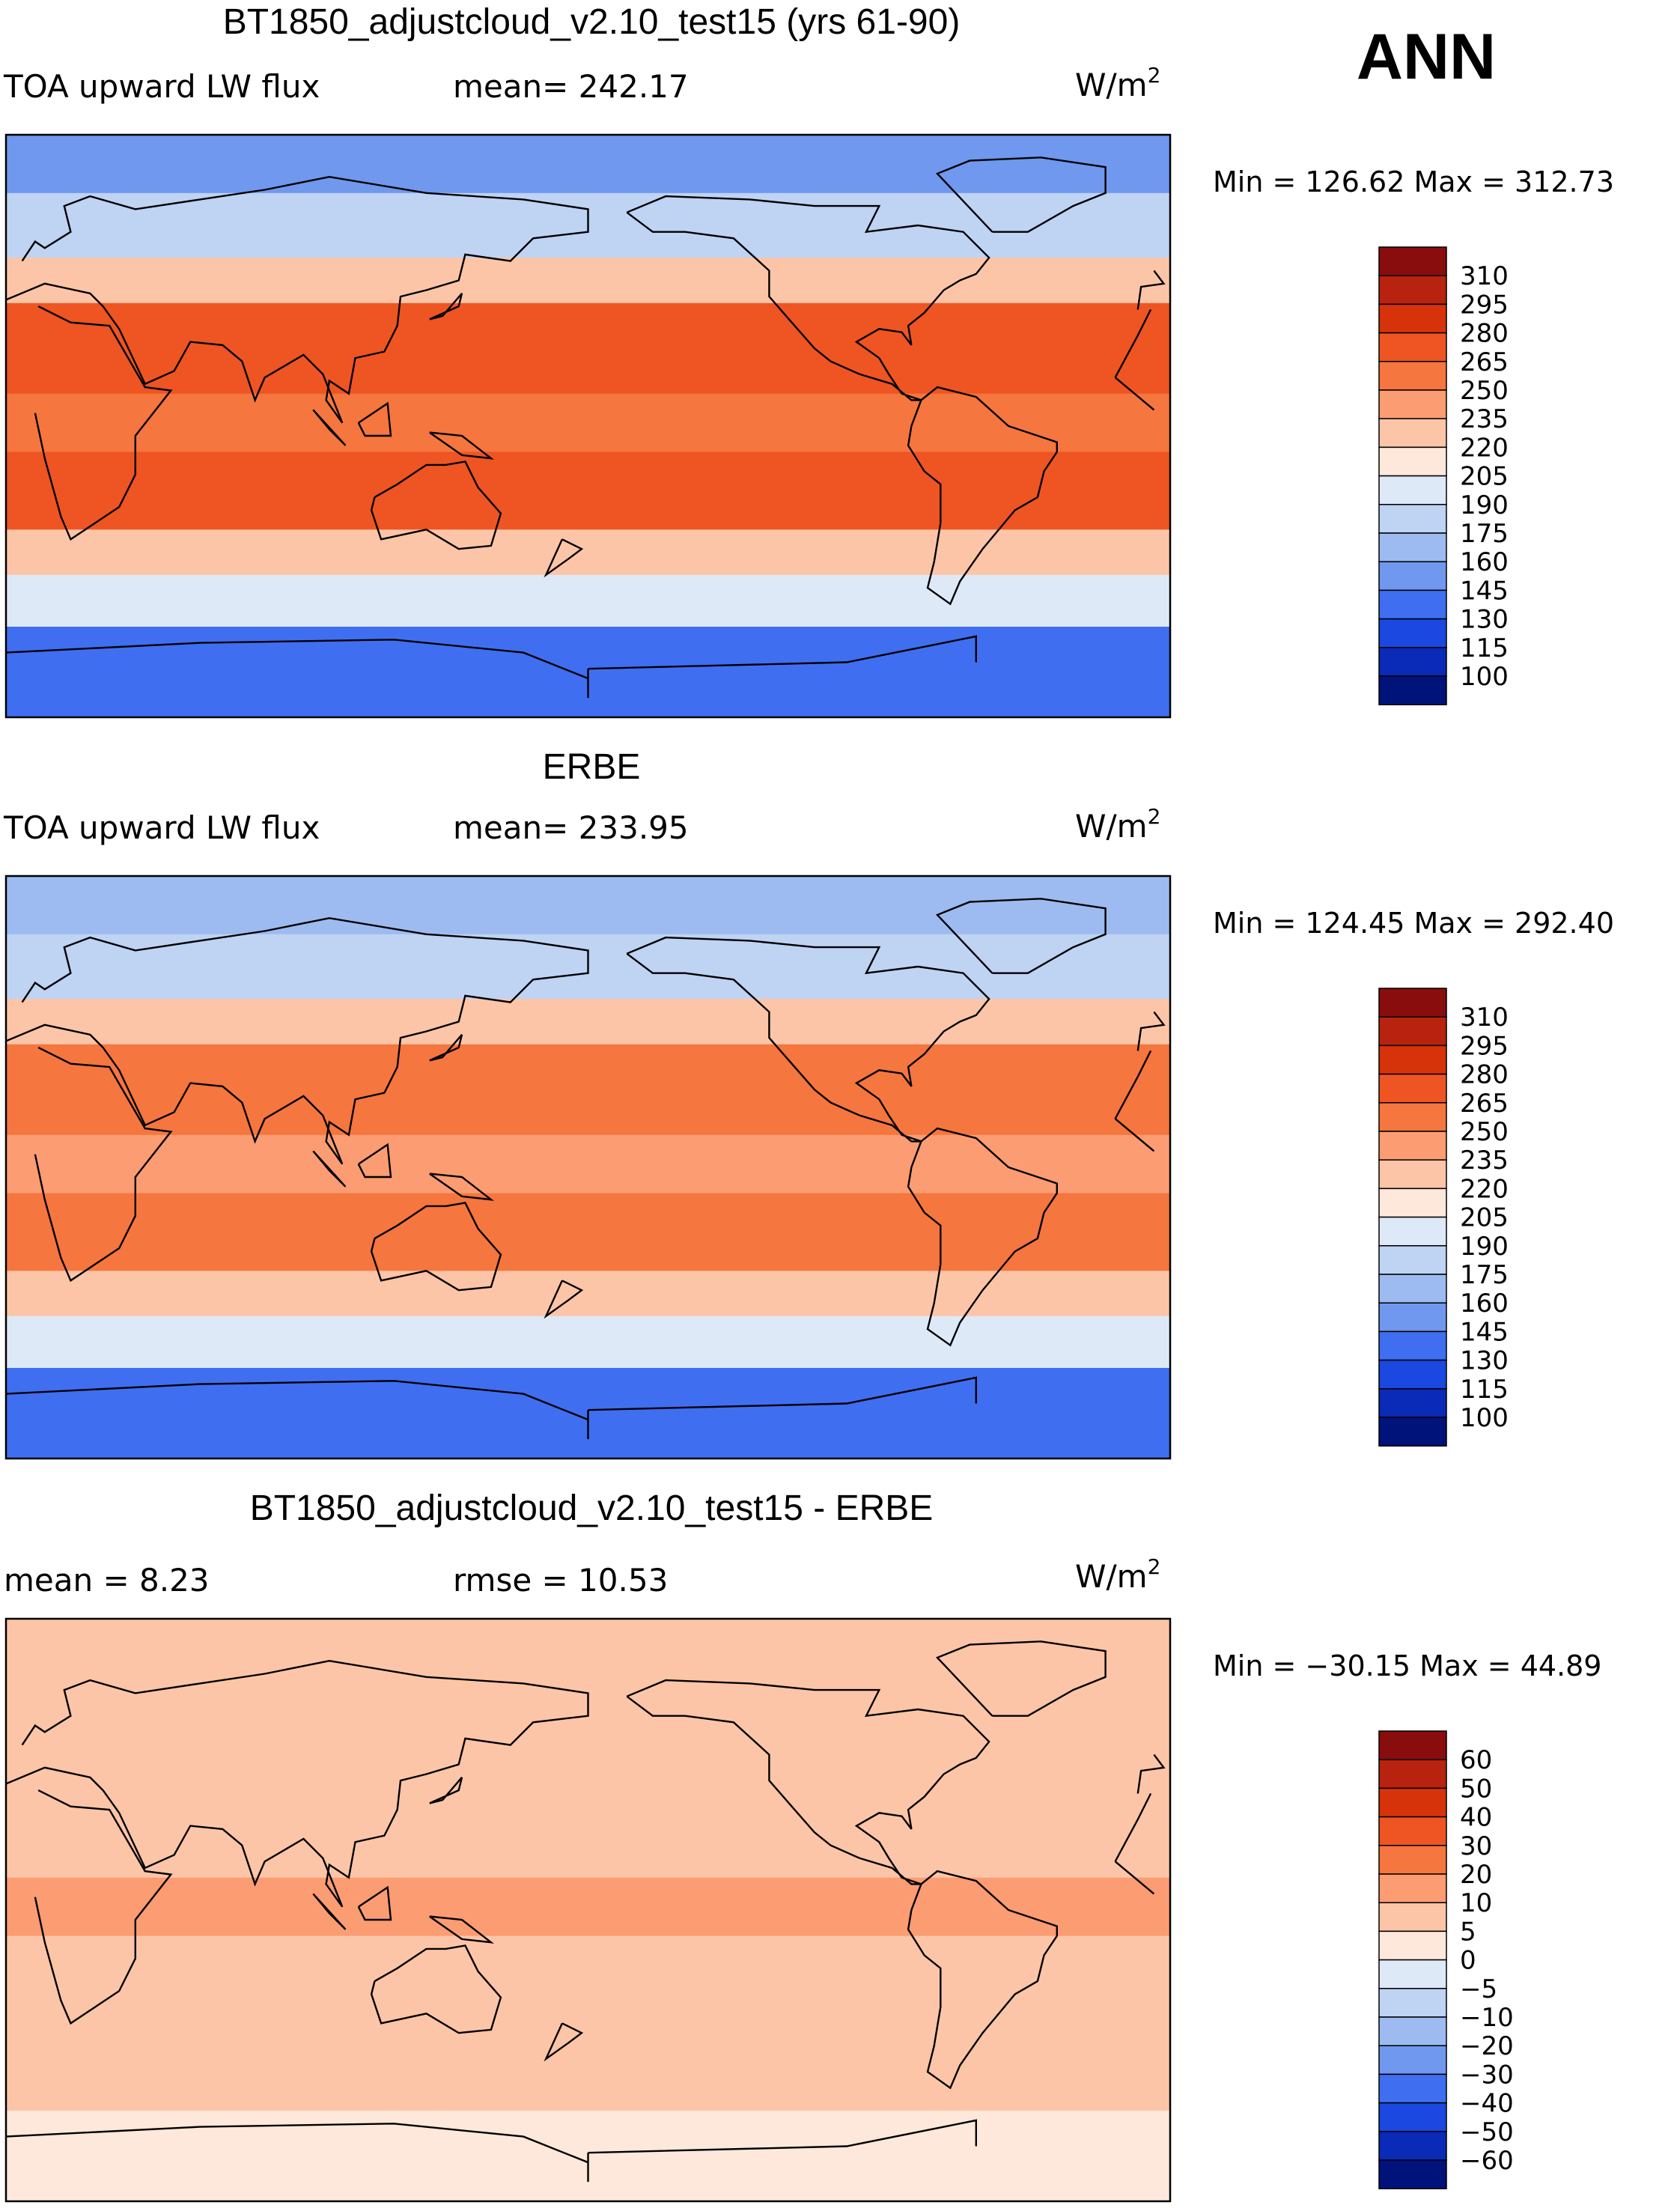 The image size is (1680, 2211). Describe the element at coordinates (1484, 1218) in the screenshot. I see `colorbar-tick-label: 205` at that location.